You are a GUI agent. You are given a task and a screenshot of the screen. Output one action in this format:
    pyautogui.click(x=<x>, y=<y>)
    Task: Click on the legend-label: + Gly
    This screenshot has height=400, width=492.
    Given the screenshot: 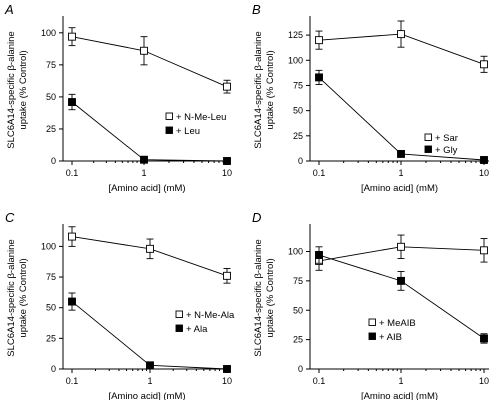 What is the action you would take?
    pyautogui.click(x=446, y=150)
    